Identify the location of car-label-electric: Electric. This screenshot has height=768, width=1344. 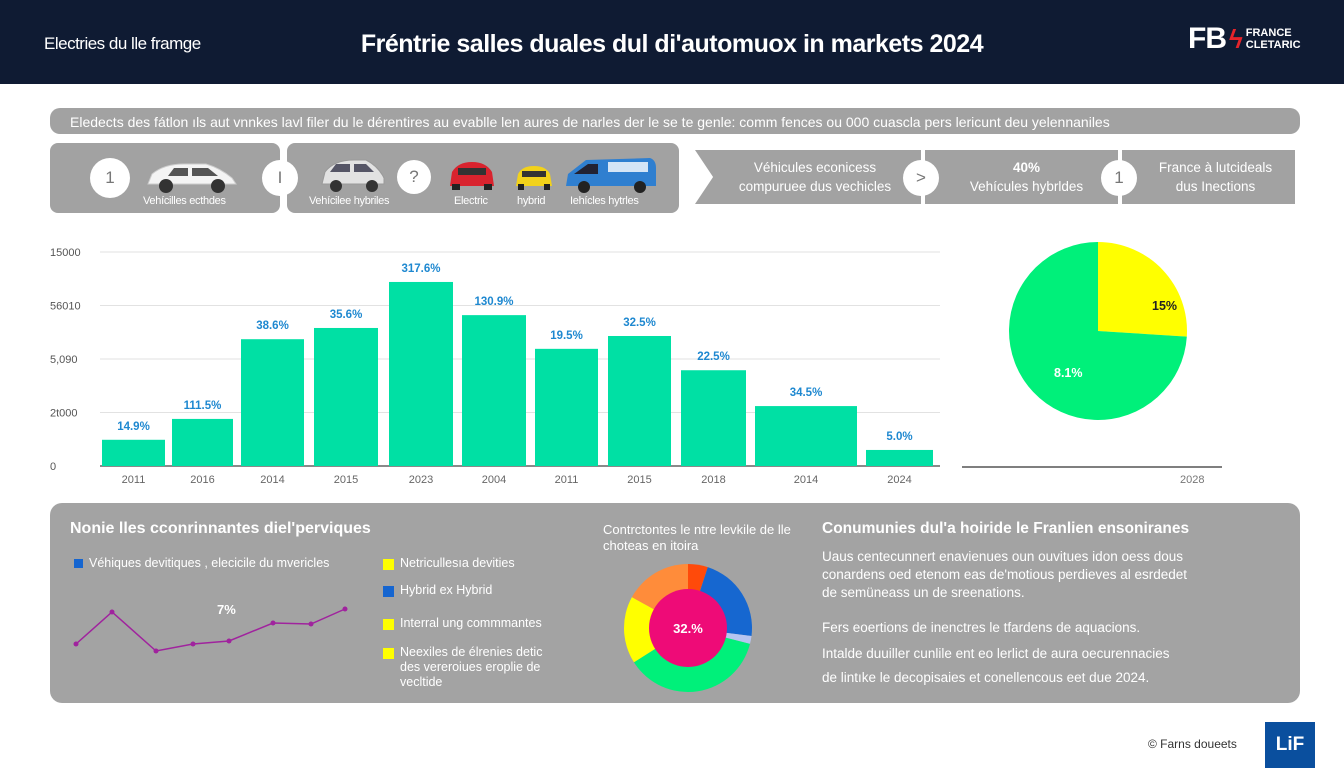
(471, 201).